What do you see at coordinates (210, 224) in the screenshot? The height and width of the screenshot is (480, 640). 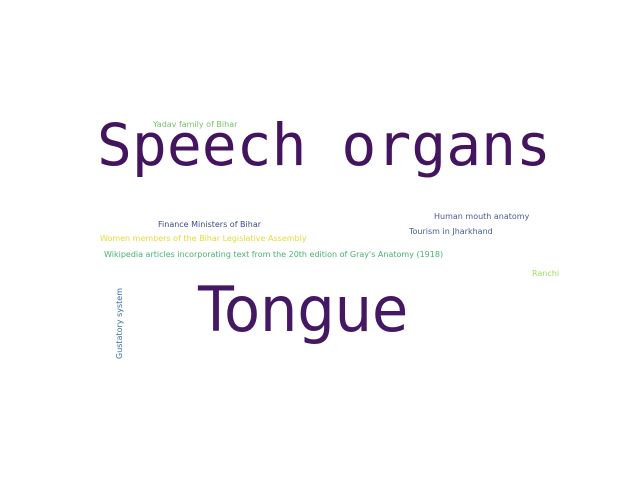 I see `word-finance-ministers-of-bihar: Finance Ministers of Bihar` at bounding box center [210, 224].